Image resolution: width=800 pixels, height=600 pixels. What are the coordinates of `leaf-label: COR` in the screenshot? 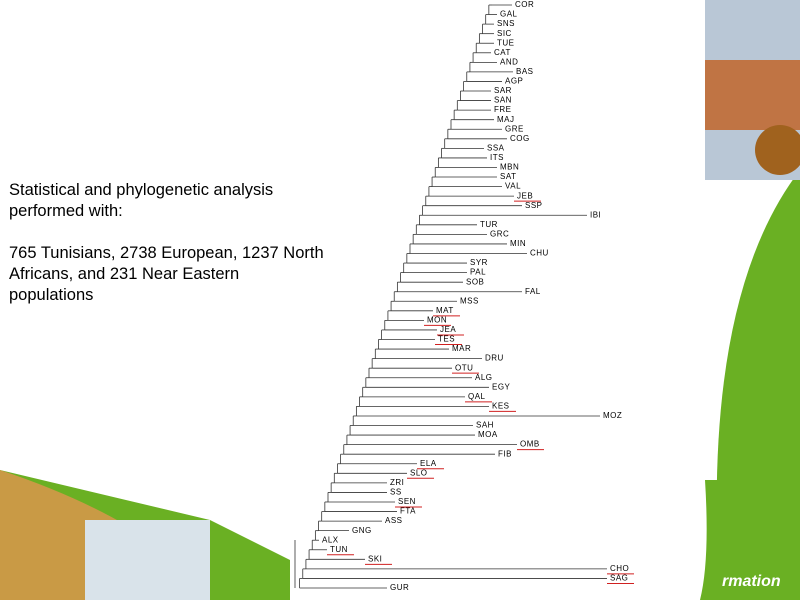 It's located at (524, 4).